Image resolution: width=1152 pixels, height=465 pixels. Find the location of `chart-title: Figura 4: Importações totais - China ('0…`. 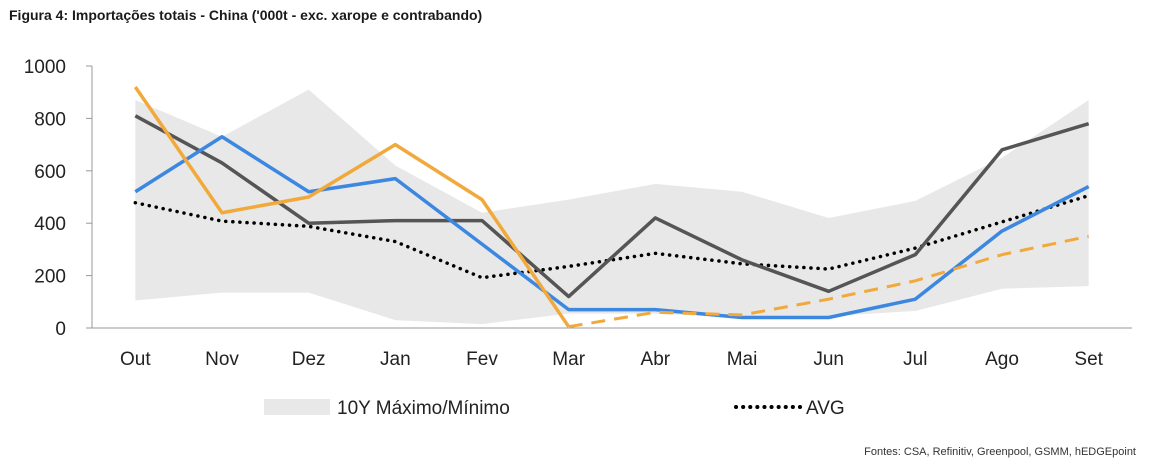

chart-title: Figura 4: Importações totais - China ('0… is located at coordinates (246, 15).